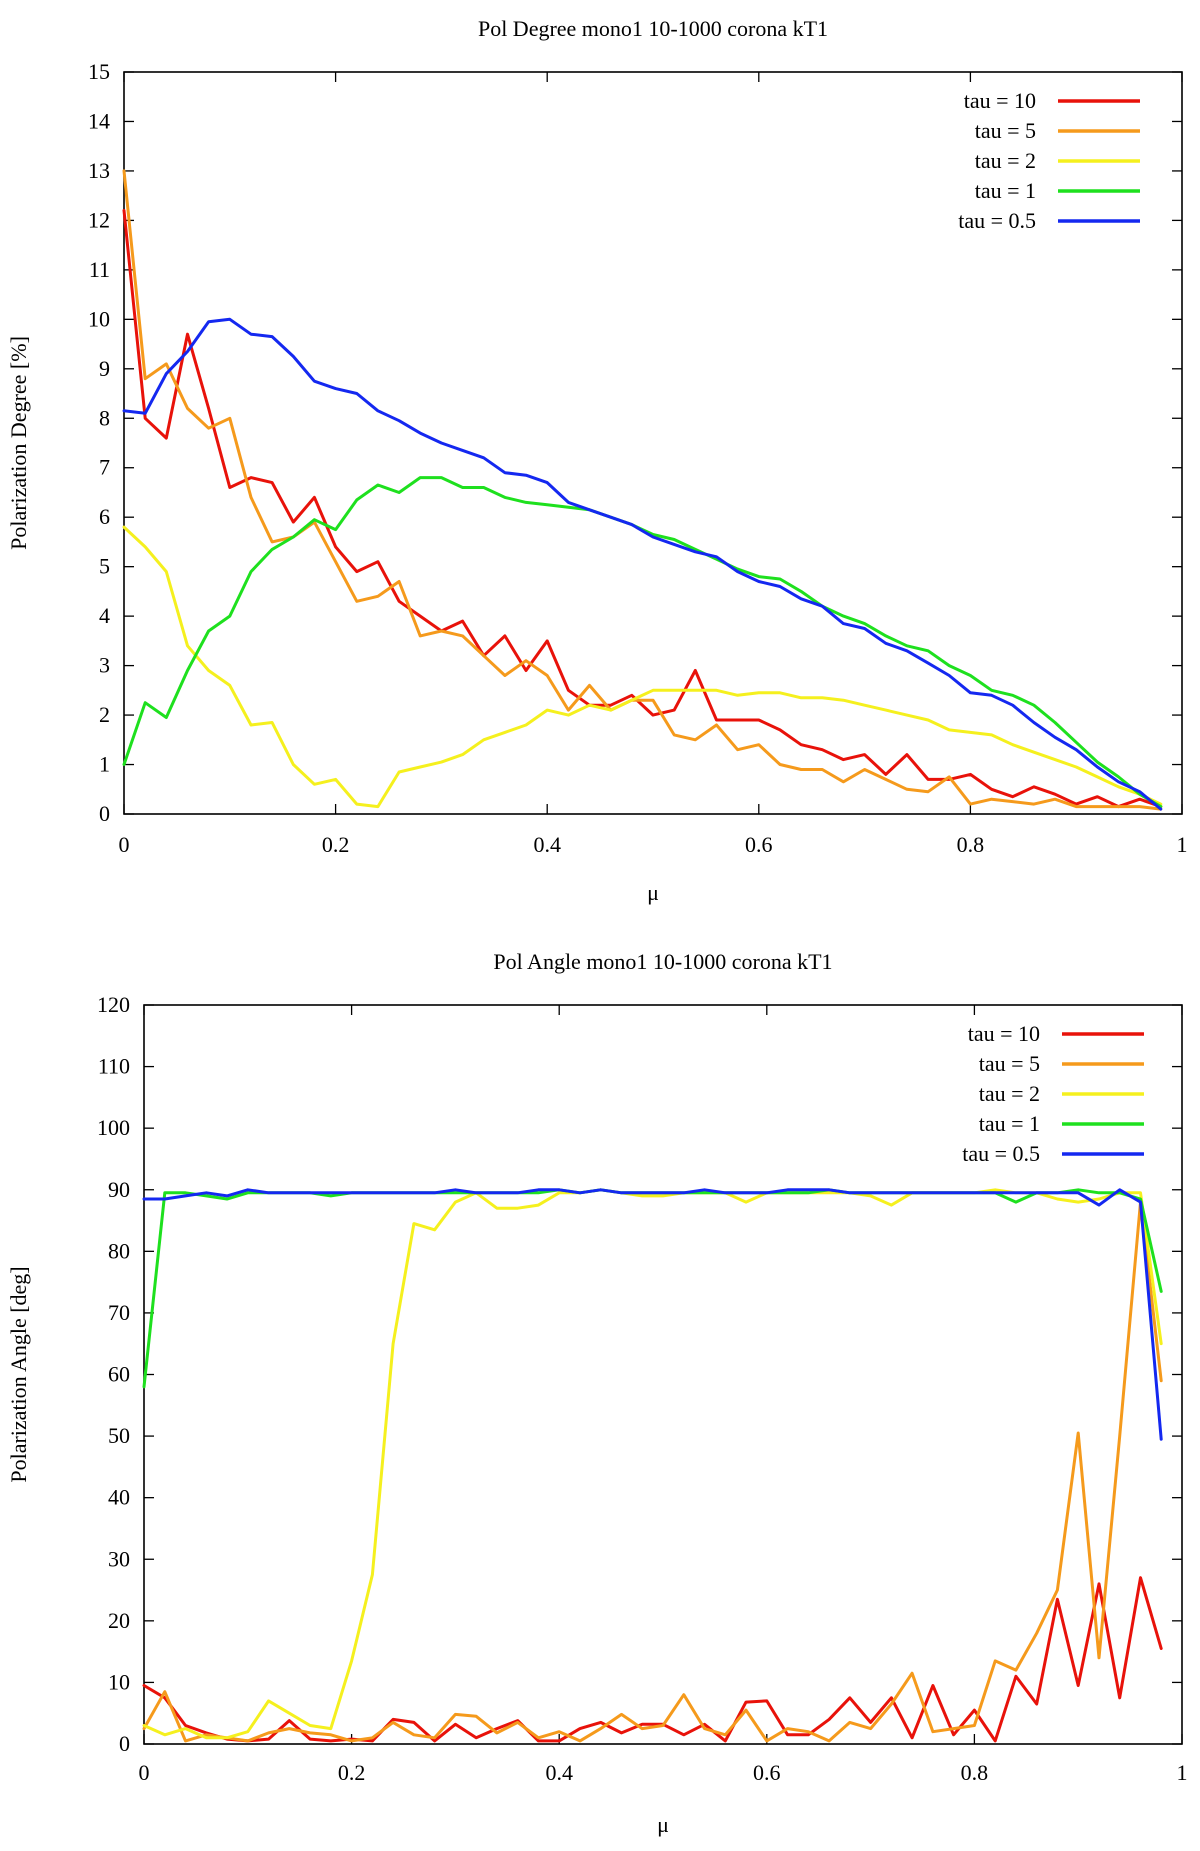 The height and width of the screenshot is (1851, 1200). I want to click on chart-title: Pol Angle mono1 10-1000 corona kT1, so click(662, 961).